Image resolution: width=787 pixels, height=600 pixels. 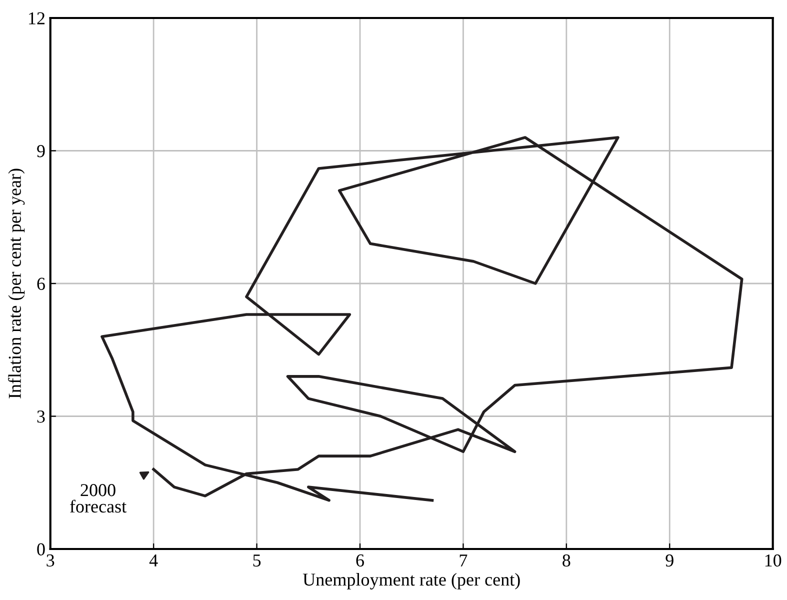 What do you see at coordinates (773, 560) in the screenshot?
I see `x-tick-label: 10` at bounding box center [773, 560].